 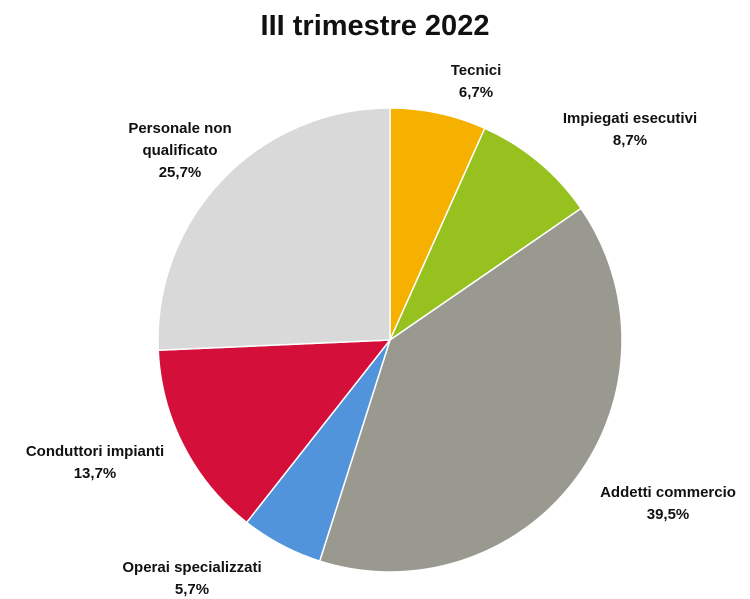 What do you see at coordinates (630, 130) in the screenshot?
I see `slice-label: Impiegati esecutivi 8,7%` at bounding box center [630, 130].